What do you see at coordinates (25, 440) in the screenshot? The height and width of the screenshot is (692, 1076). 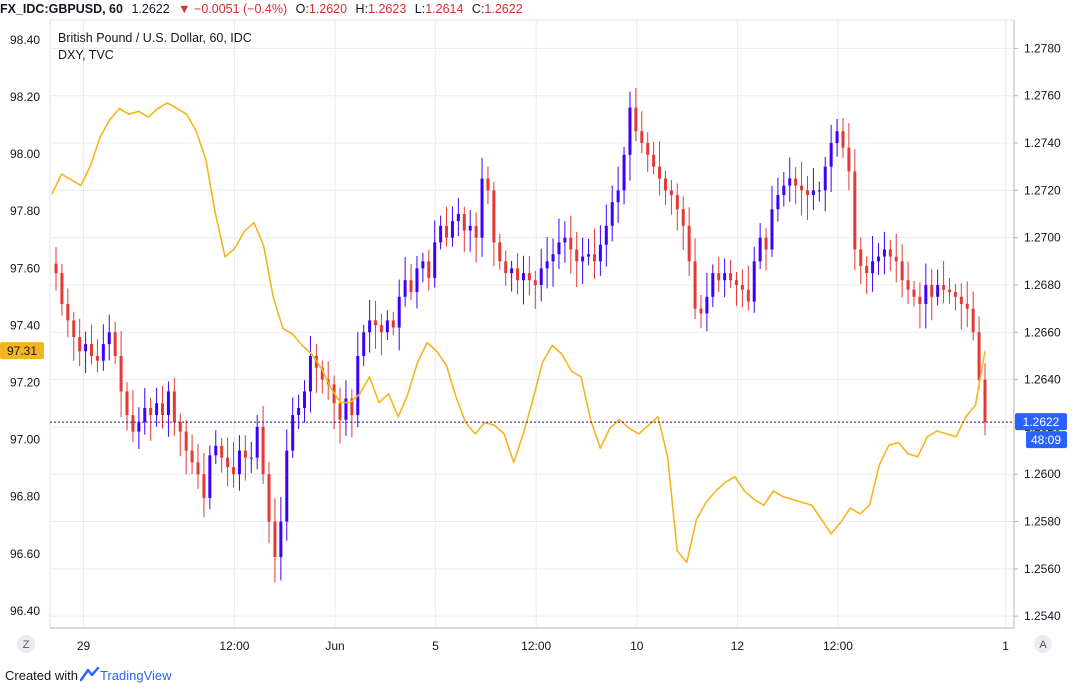 I see `left-tick-label: 97.00` at bounding box center [25, 440].